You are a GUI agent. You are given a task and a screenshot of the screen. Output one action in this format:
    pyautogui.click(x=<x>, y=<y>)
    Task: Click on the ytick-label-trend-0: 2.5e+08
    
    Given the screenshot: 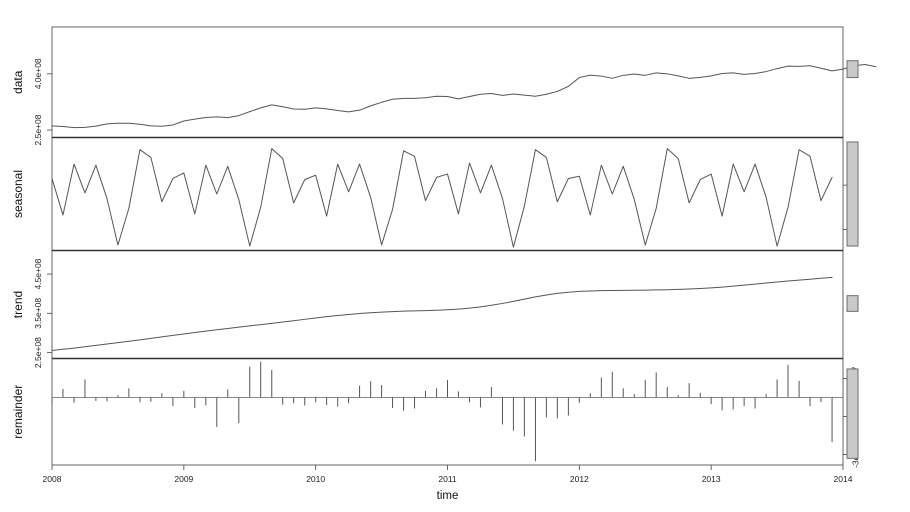 What is the action you would take?
    pyautogui.click(x=38, y=352)
    